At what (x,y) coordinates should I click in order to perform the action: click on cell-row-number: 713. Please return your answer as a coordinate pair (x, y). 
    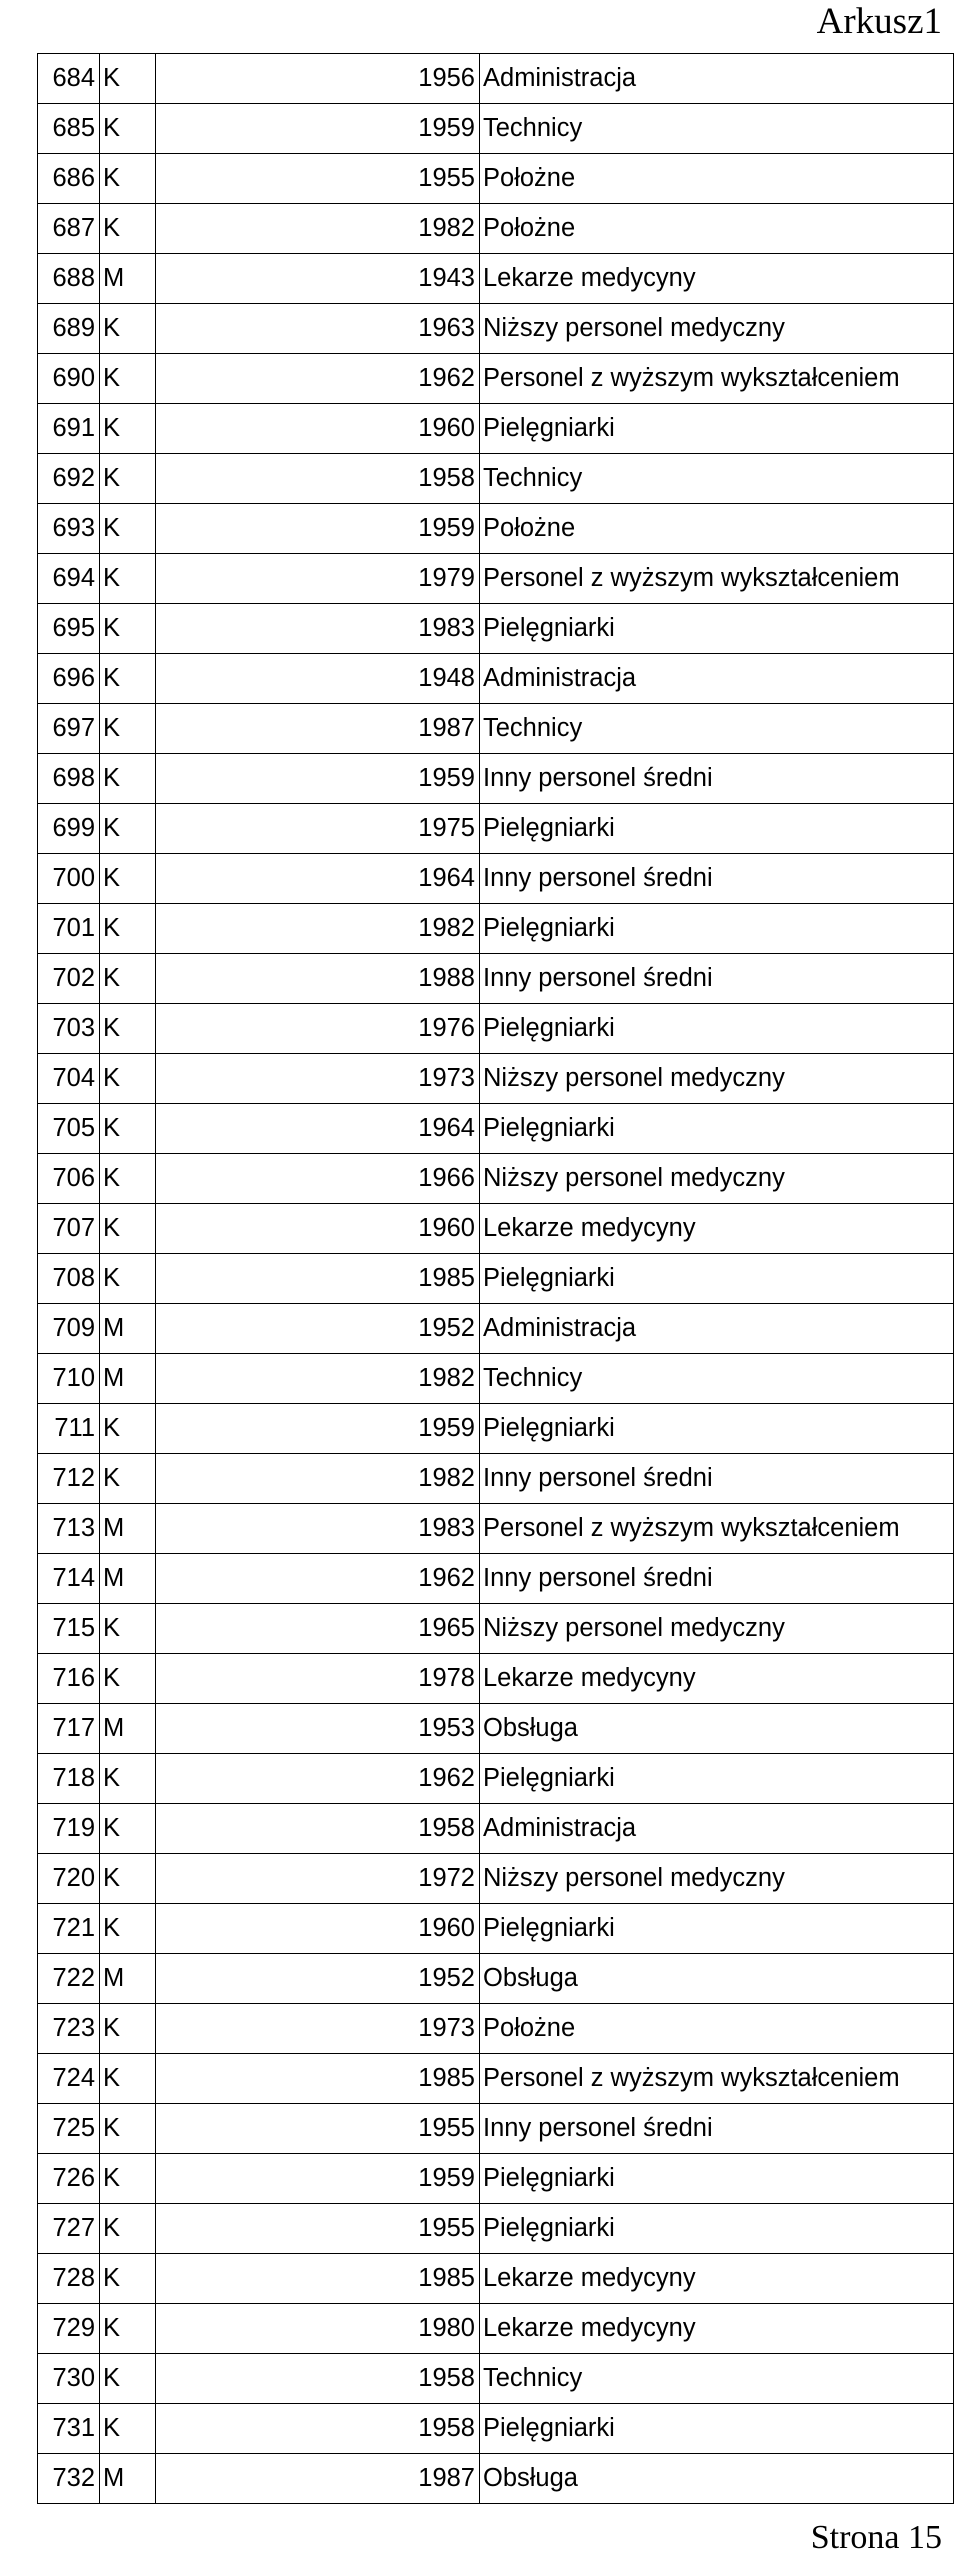
    Looking at the image, I should click on (68, 1528).